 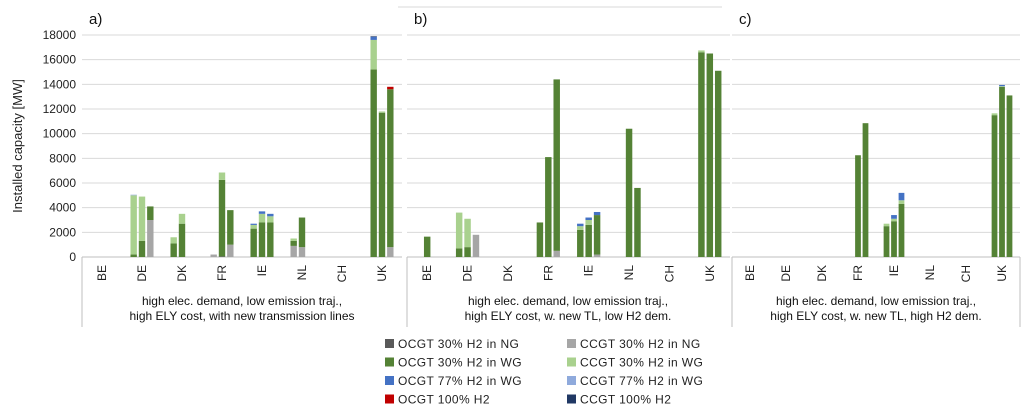 I want to click on y-tick-label: 12000, so click(x=60, y=109).